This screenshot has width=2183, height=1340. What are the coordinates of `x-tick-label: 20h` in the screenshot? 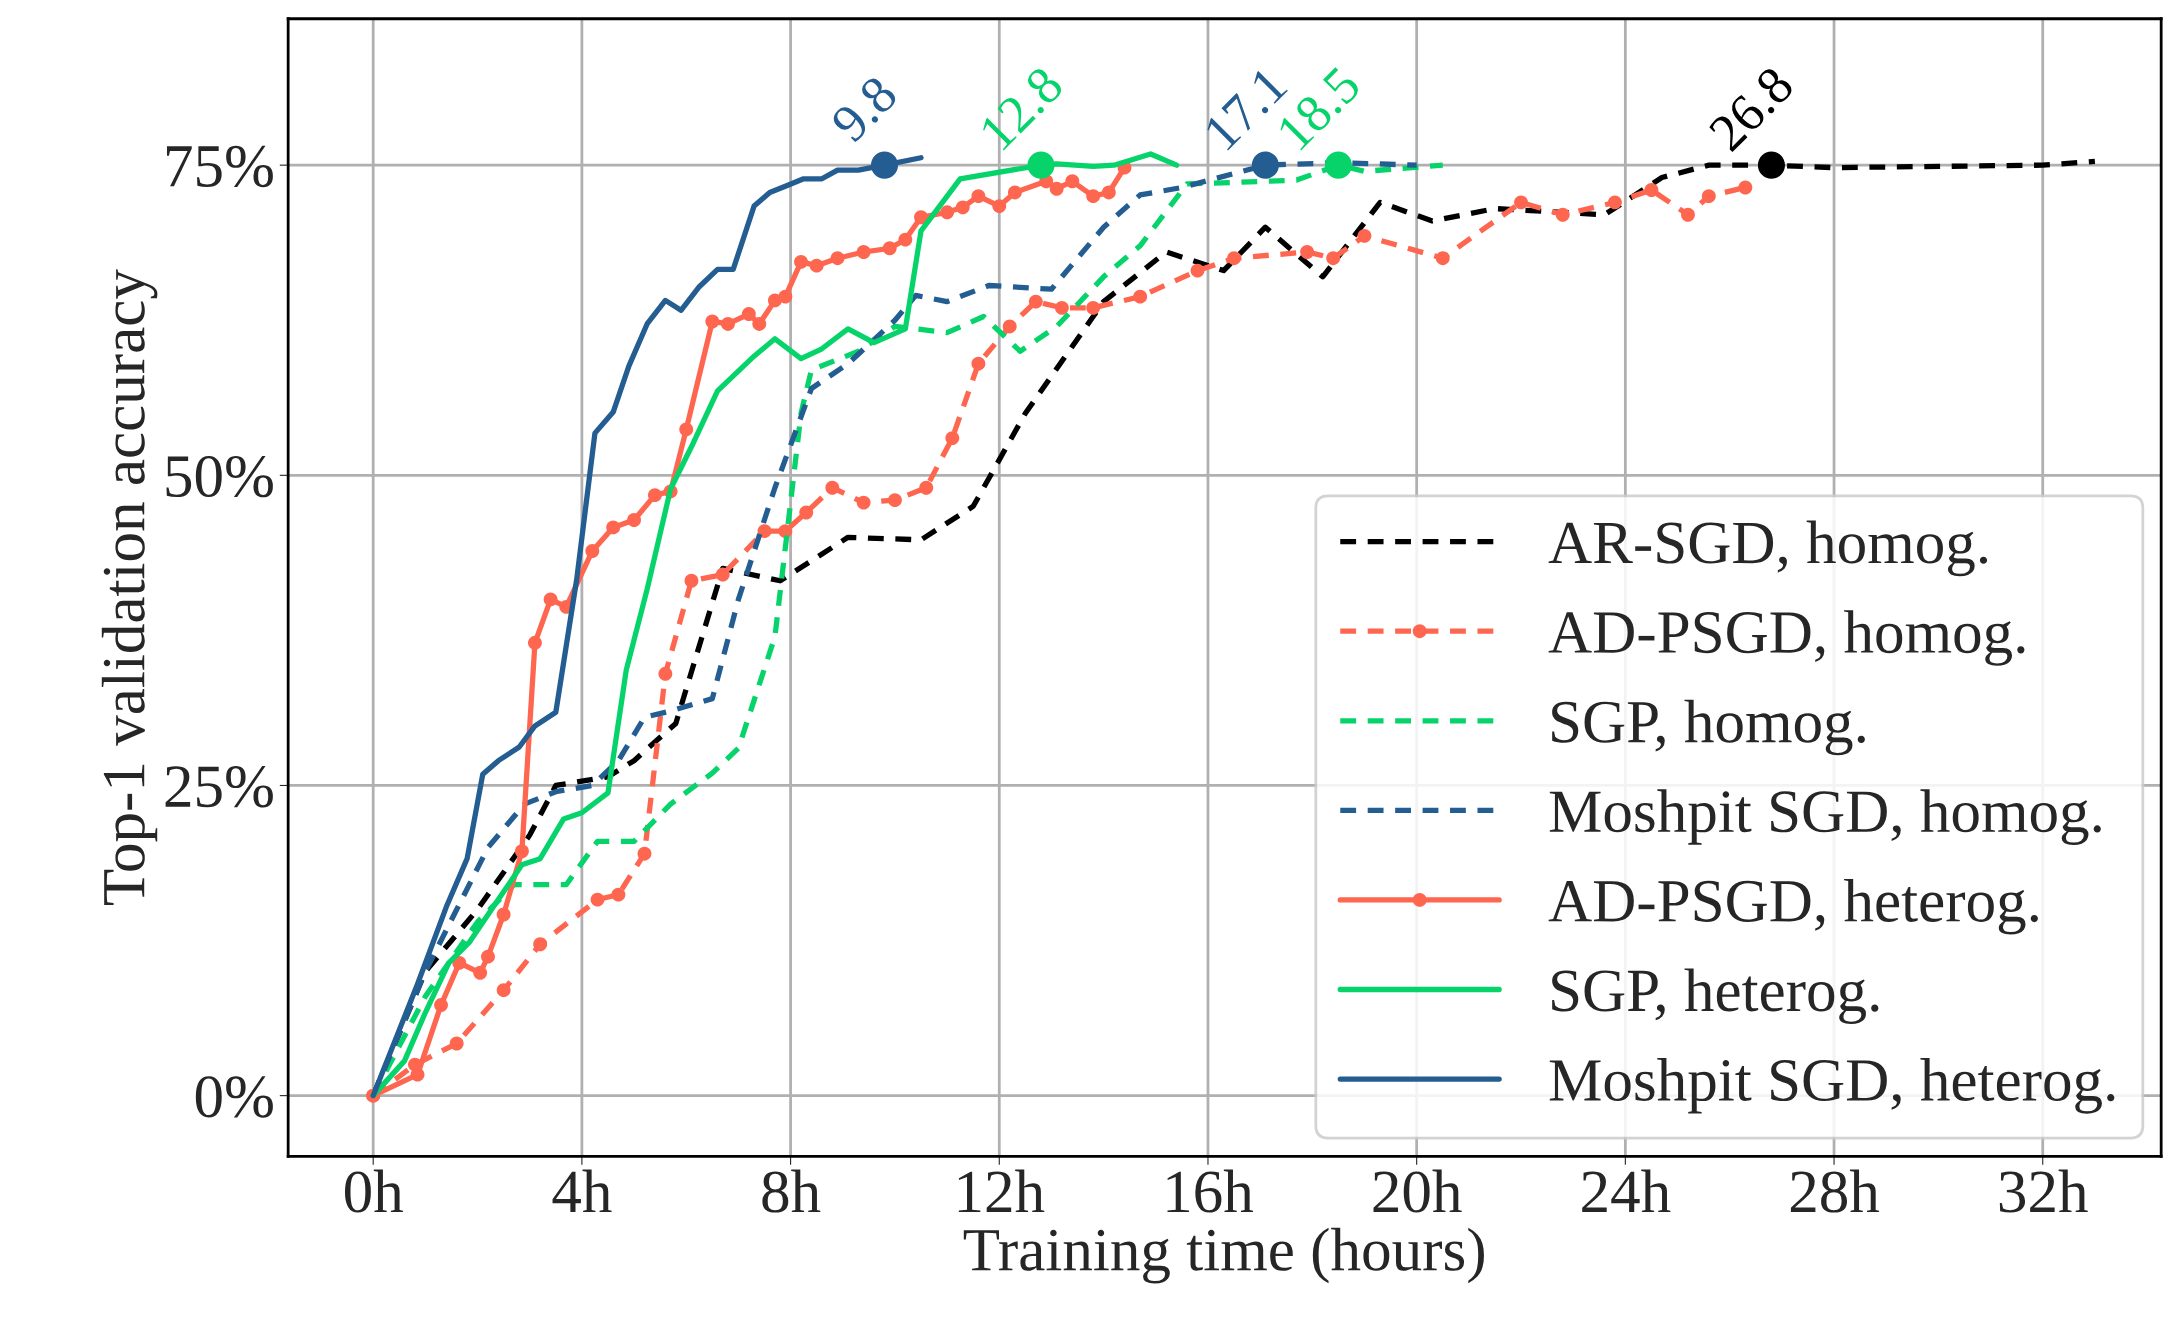 It's located at (1417, 1191).